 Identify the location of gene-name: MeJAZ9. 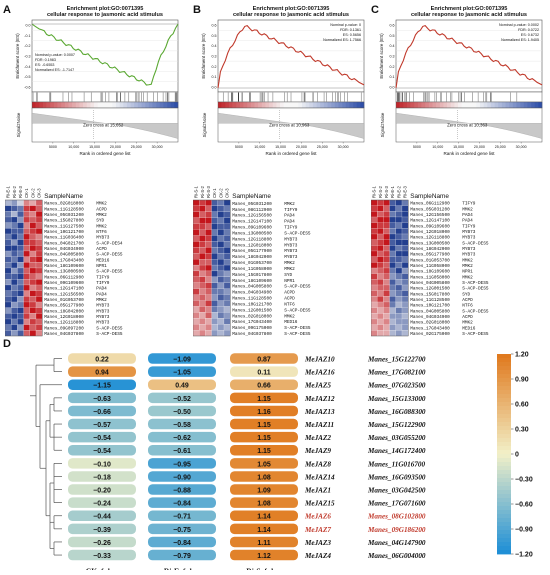
(317, 451).